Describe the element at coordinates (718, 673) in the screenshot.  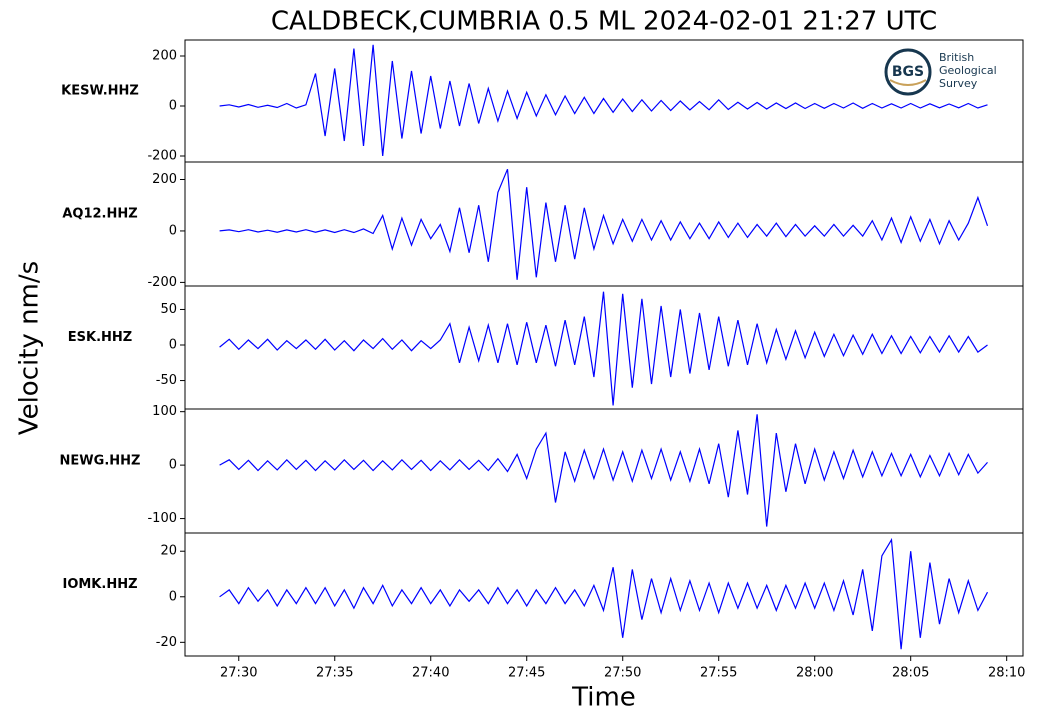
I see `x-tick-label: 27:55` at that location.